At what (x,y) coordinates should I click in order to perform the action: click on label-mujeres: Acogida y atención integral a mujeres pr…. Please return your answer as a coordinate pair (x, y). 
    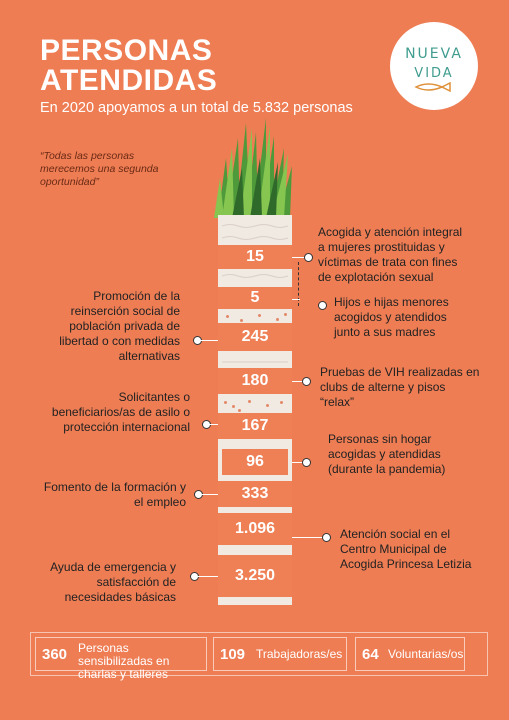
    Looking at the image, I should click on (390, 254).